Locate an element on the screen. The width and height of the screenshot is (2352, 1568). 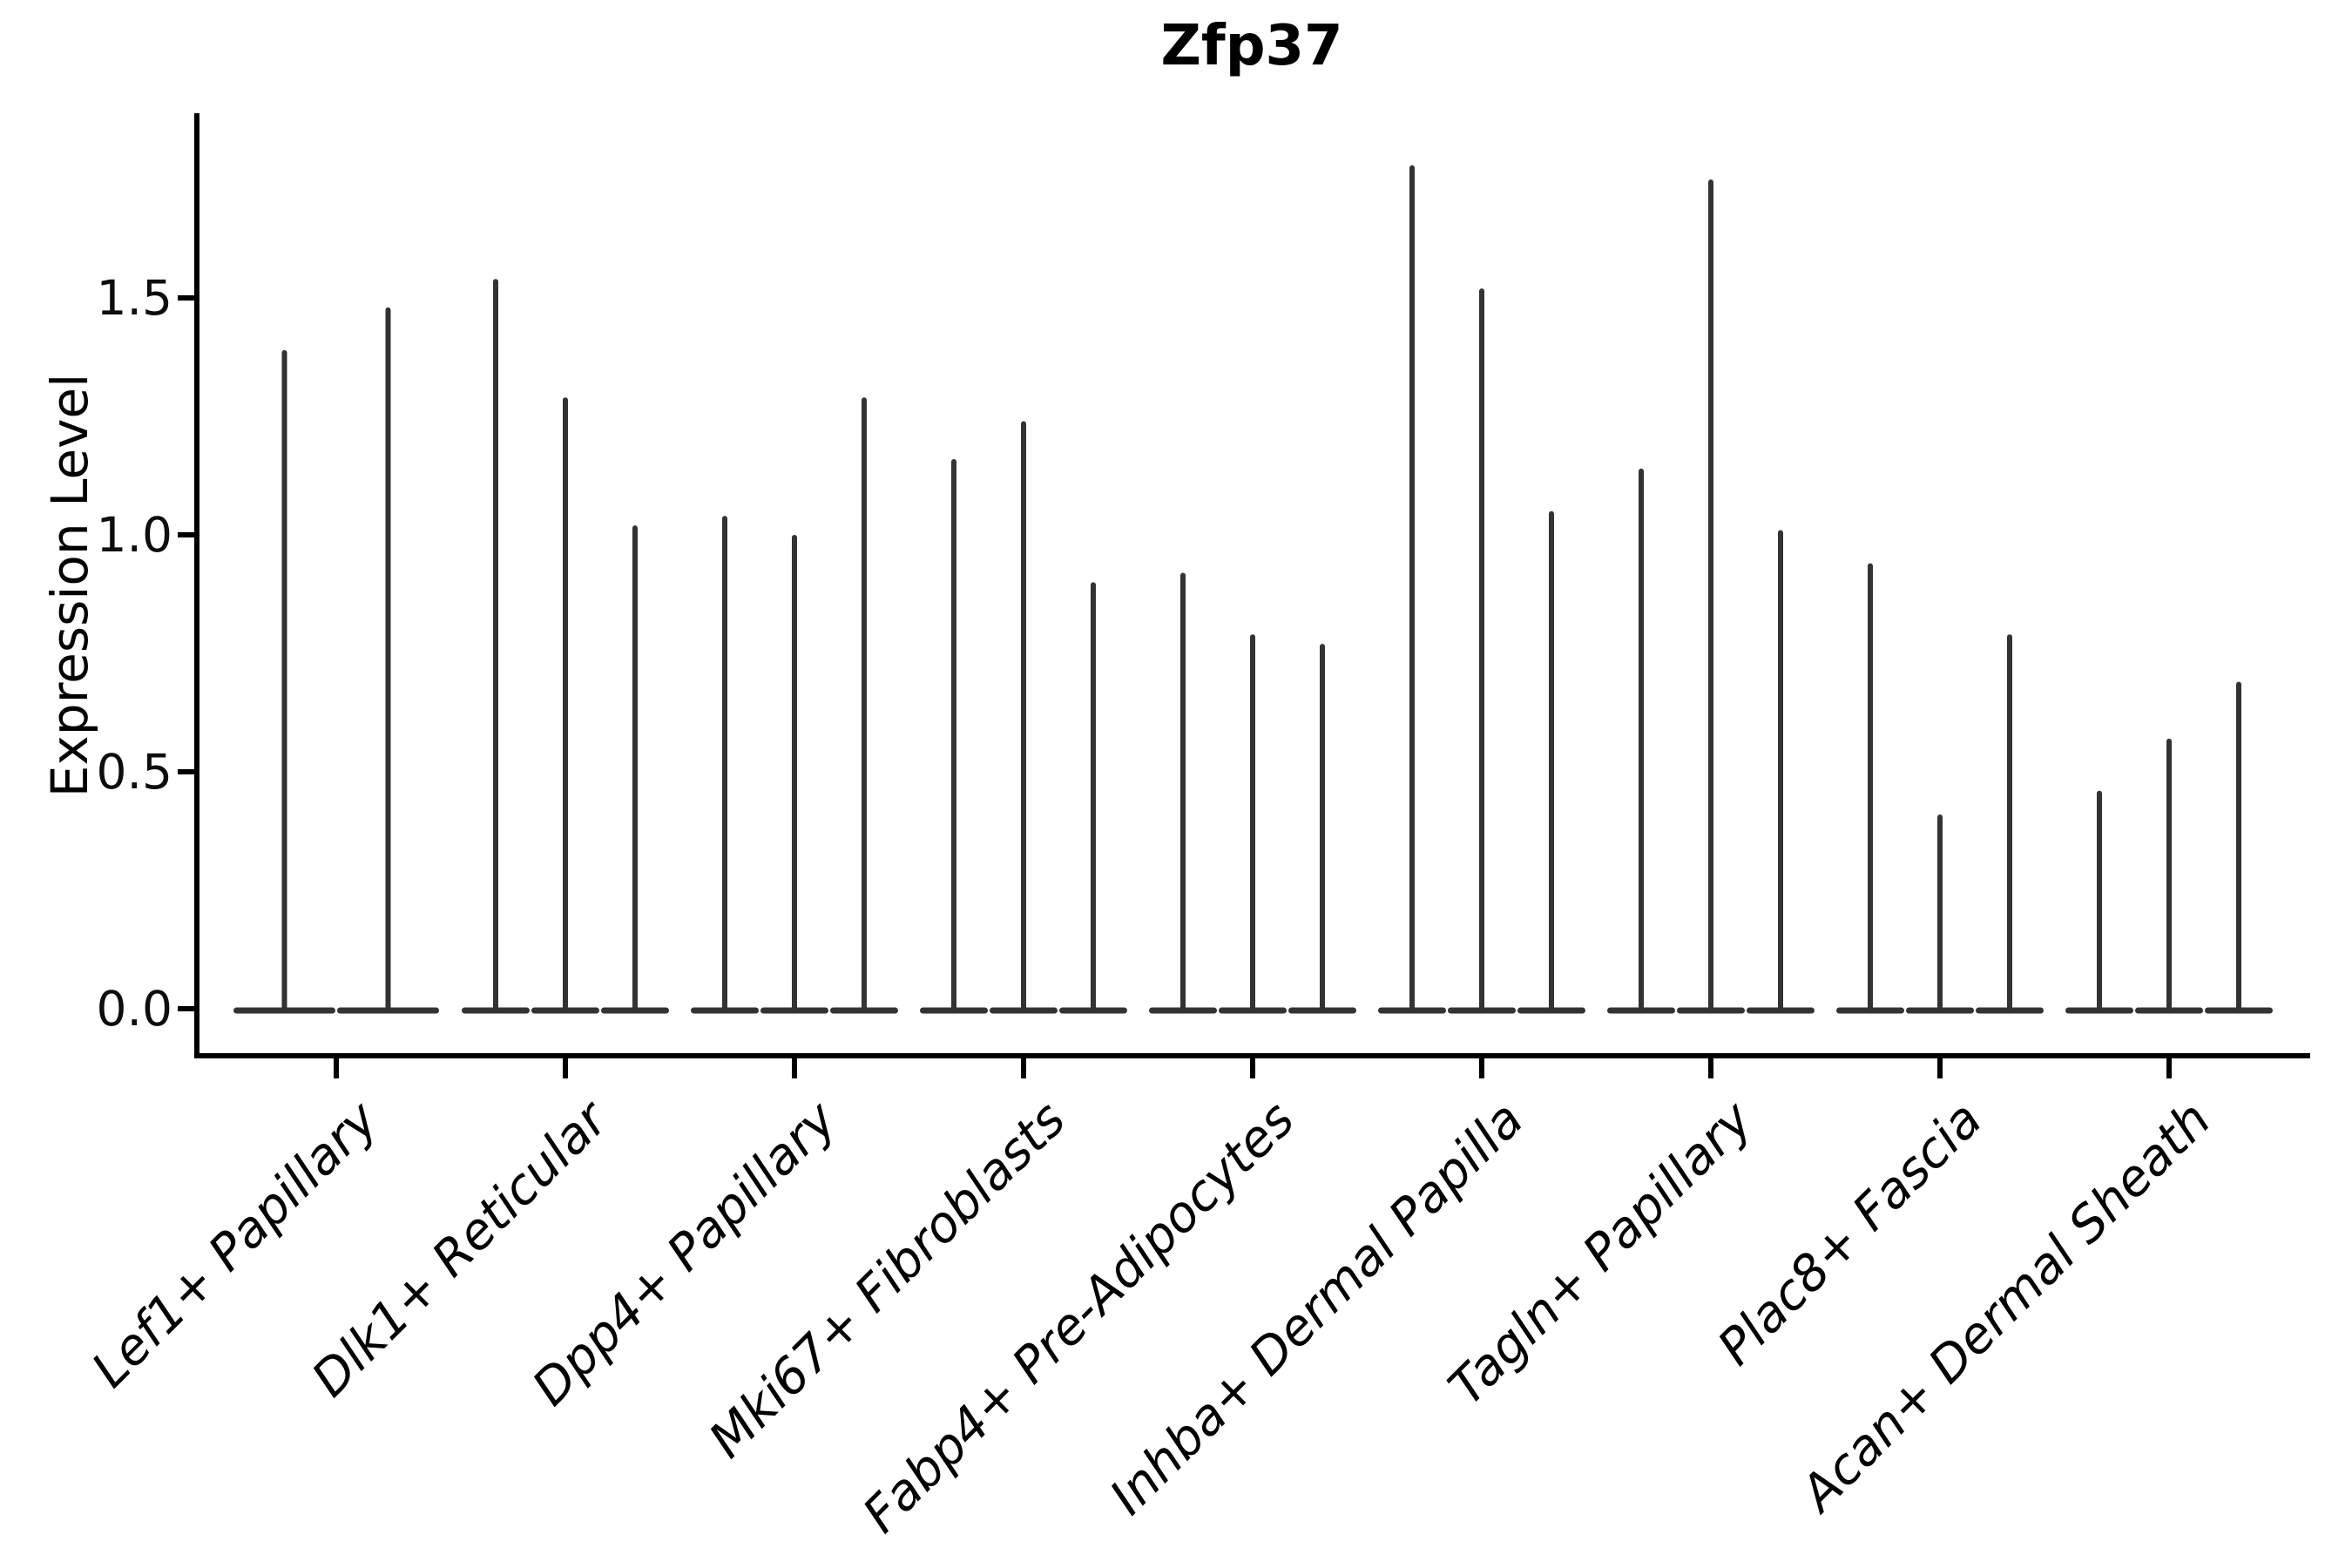
y-tick-label: 0.5 is located at coordinates (134, 772).